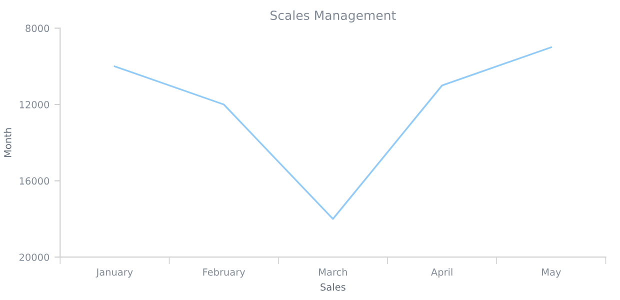 The image size is (620, 300). What do you see at coordinates (114, 273) in the screenshot?
I see `x-tick-label: January` at bounding box center [114, 273].